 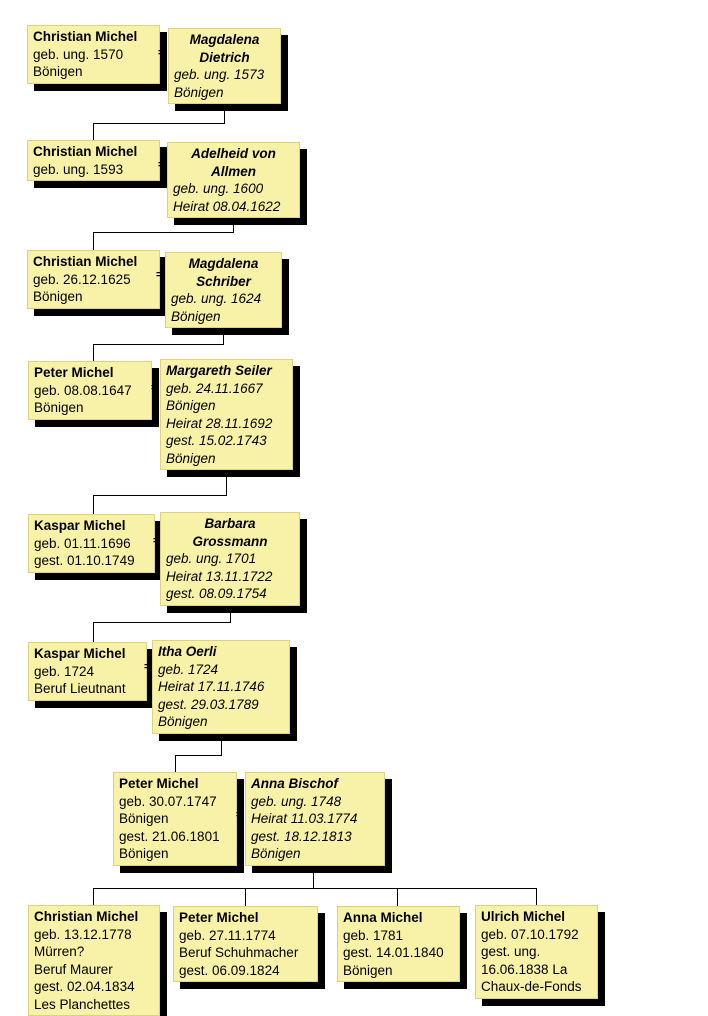 I want to click on person-details: geb. ung. 1573 Bönigen, so click(x=219, y=83).